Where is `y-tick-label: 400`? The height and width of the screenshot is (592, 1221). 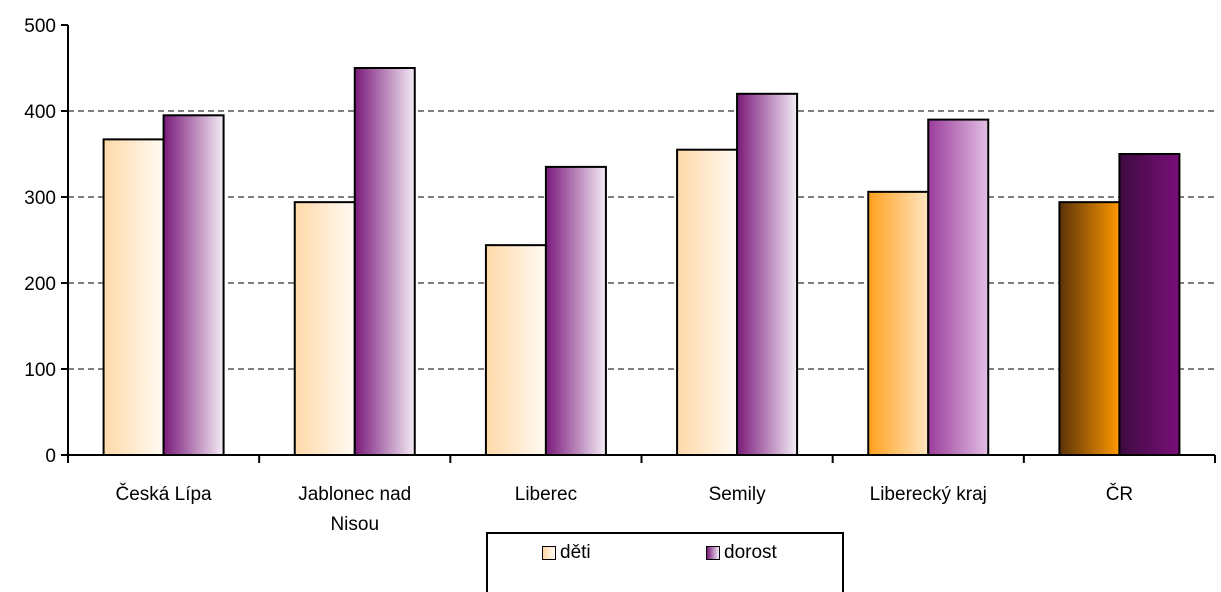
y-tick-label: 400 is located at coordinates (40, 112).